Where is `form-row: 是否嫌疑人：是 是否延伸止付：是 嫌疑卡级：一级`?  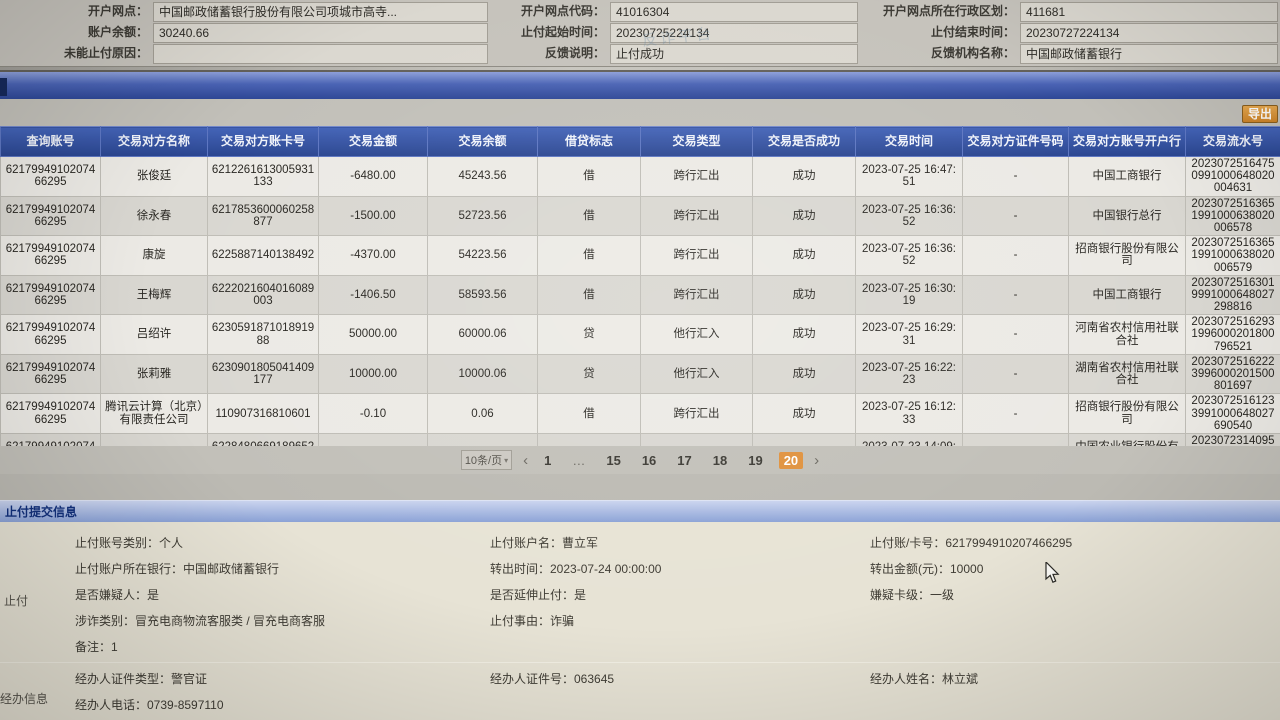
form-row: 是否嫌疑人：是 是否延伸止付：是 嫌疑卡级：一级 is located at coordinates (640, 595).